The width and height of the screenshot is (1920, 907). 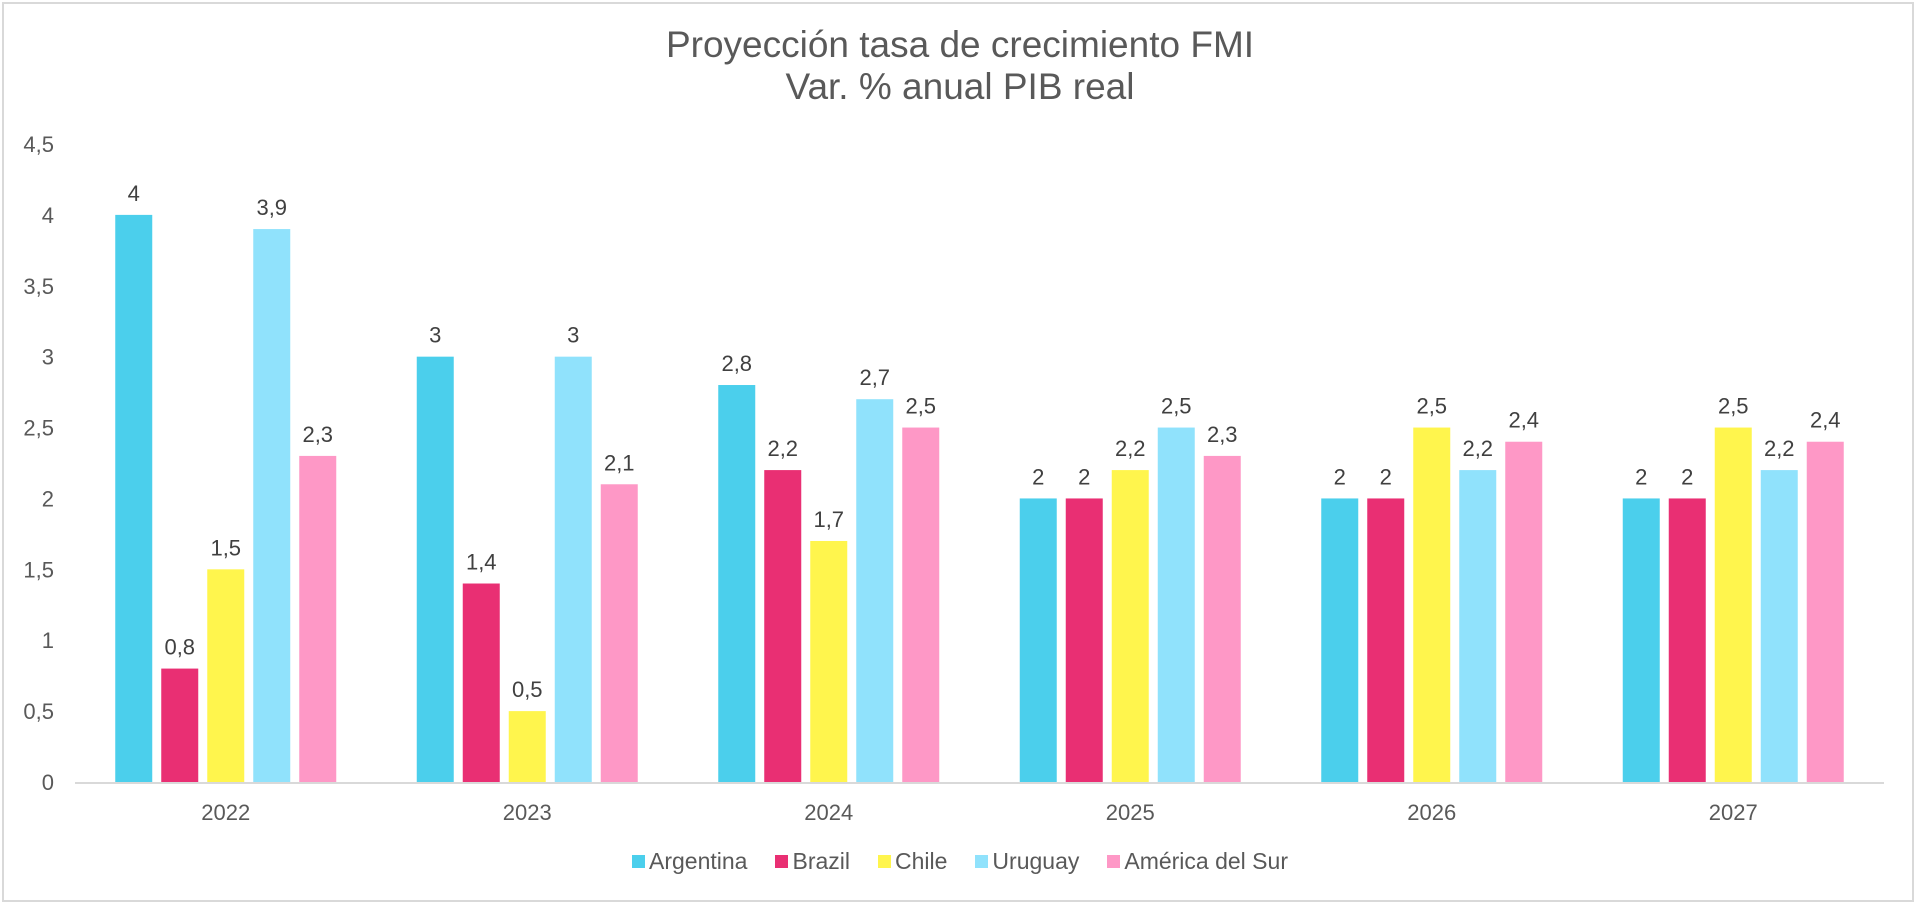 I want to click on legend-item: Uruguay, so click(x=1027, y=861).